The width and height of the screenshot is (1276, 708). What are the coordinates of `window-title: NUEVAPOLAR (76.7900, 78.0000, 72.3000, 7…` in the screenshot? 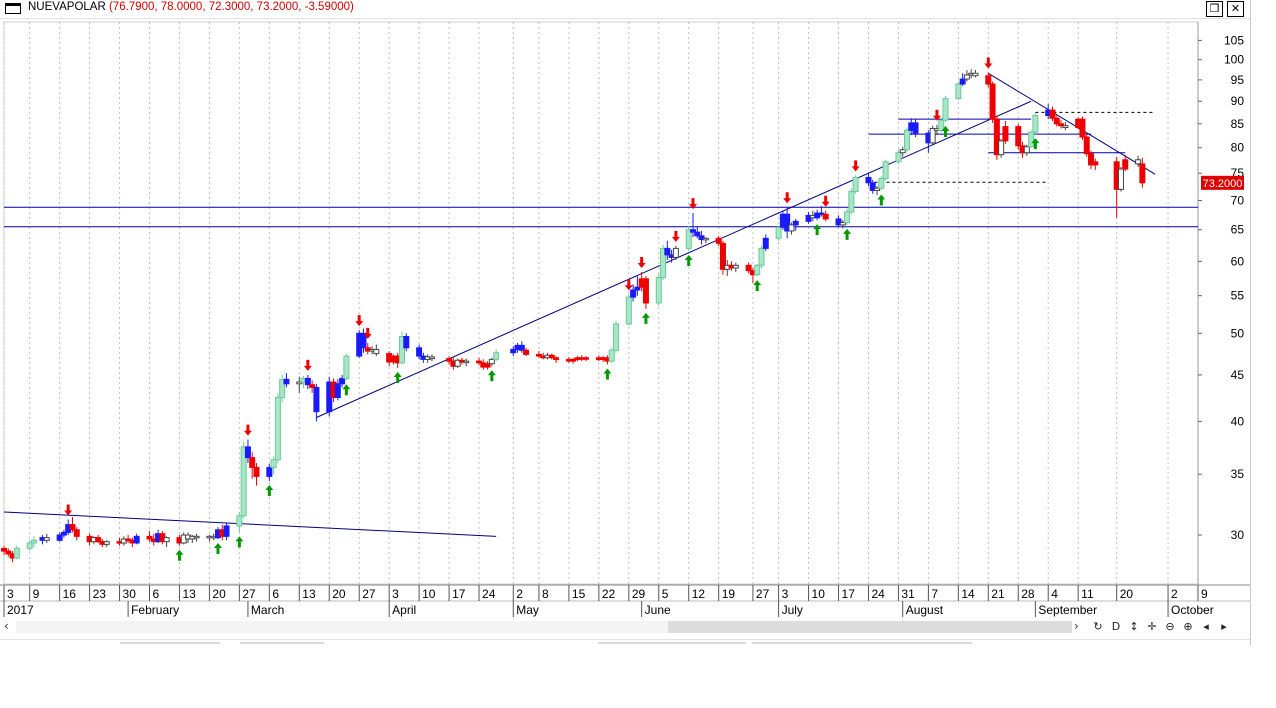 It's located at (191, 7).